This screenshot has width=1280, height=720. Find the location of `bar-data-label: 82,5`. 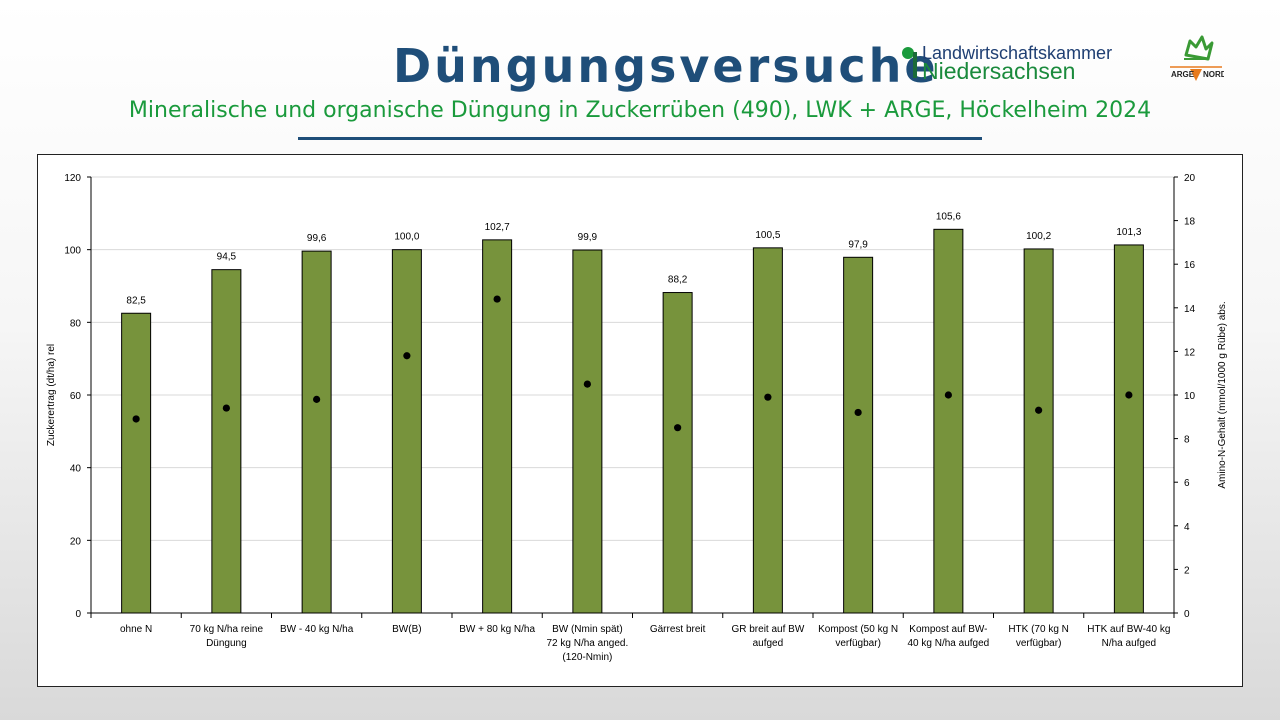

bar-data-label: 82,5 is located at coordinates (136, 300).